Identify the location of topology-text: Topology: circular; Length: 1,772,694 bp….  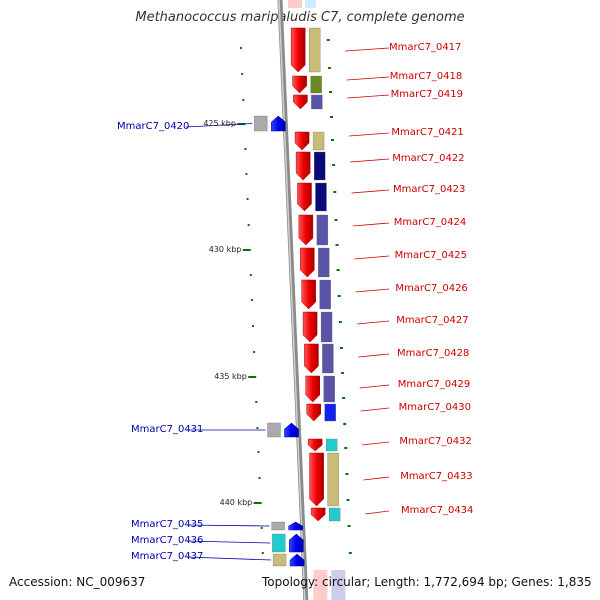
(427, 582).